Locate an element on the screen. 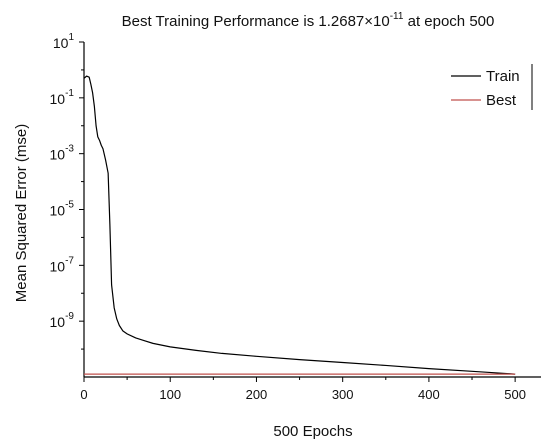 The width and height of the screenshot is (550, 445). y-tick-label: 10¹ is located at coordinates (64, 41).